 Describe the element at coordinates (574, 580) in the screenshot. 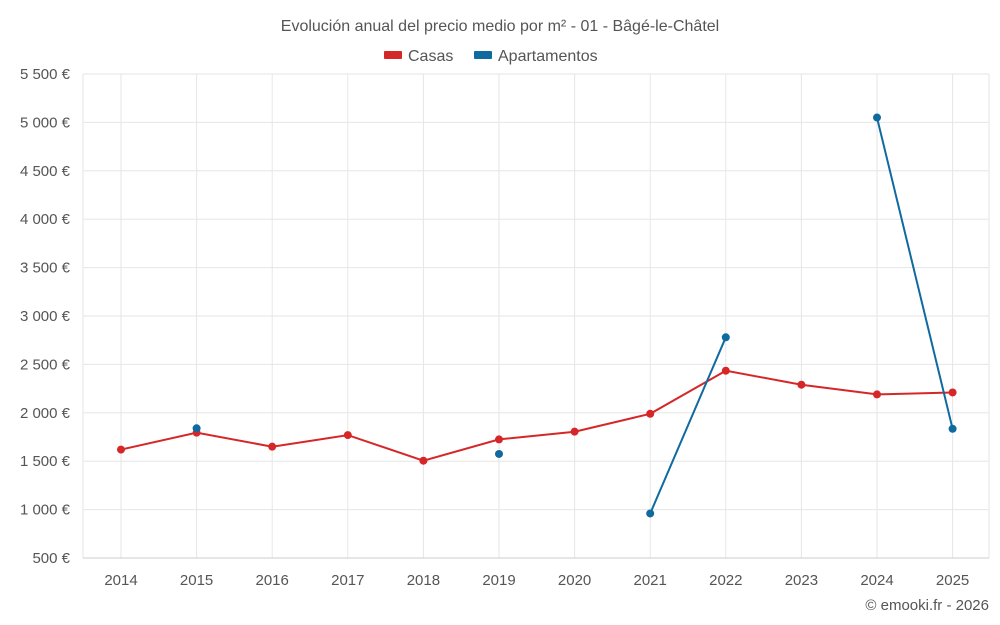

I see `x-tick-label: 2020` at that location.